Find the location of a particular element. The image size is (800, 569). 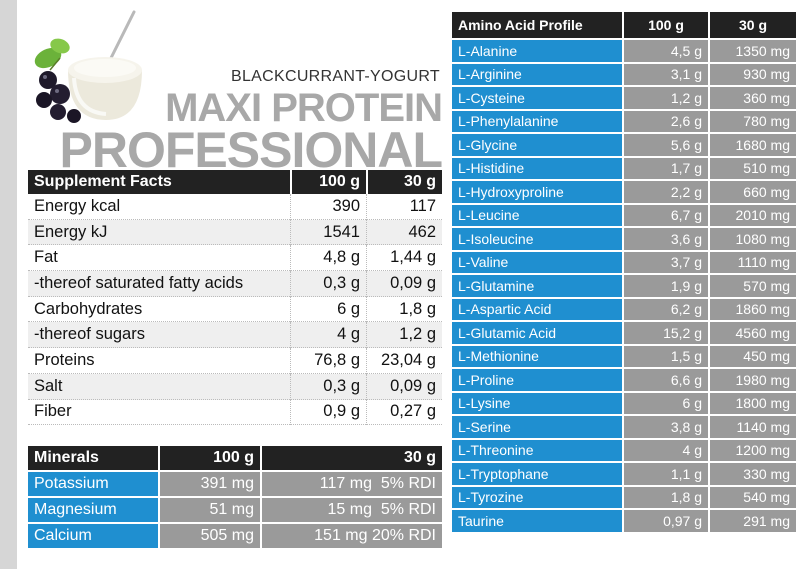

nutrient-name: Energy kcal is located at coordinates (159, 207).